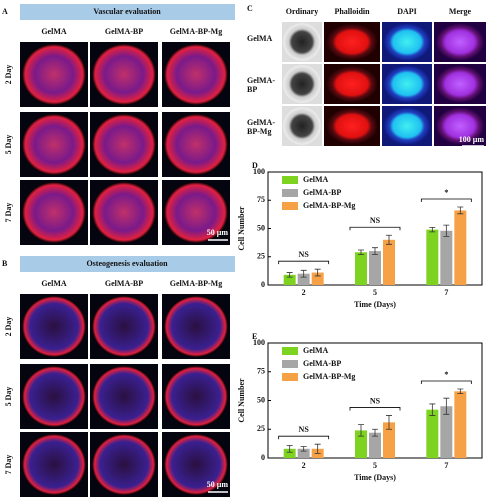 This screenshot has width=490, height=500. Describe the element at coordinates (352, 11) in the screenshot. I see `column-label: Phalloidin` at that location.